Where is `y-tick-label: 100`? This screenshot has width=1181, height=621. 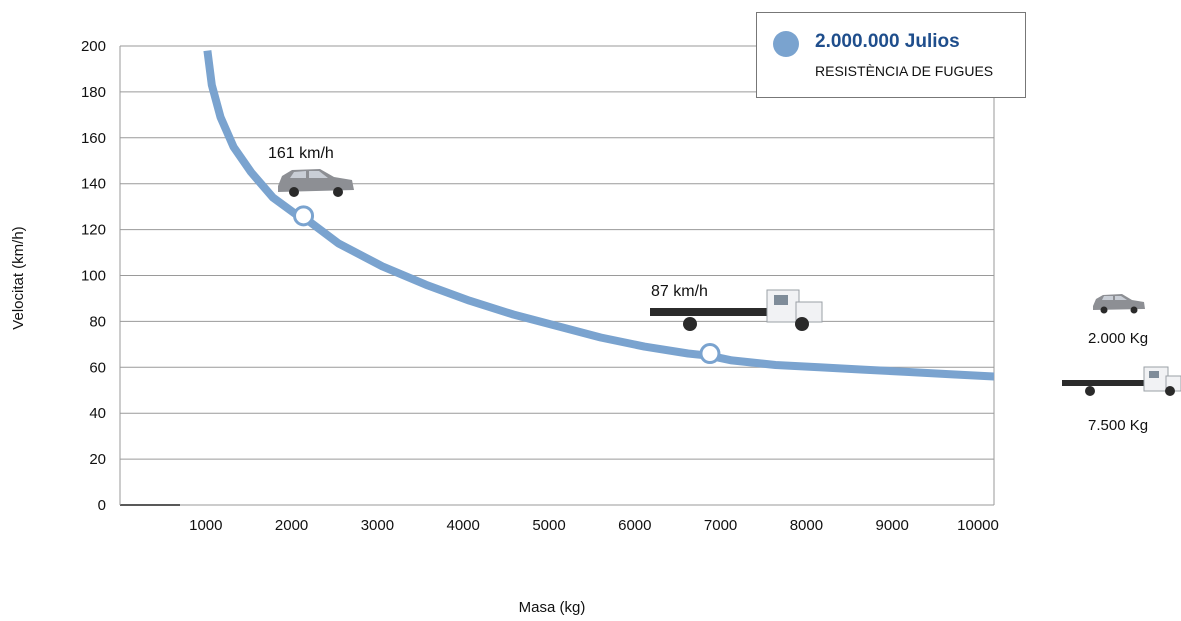 y-tick-label: 100 is located at coordinates (93, 276).